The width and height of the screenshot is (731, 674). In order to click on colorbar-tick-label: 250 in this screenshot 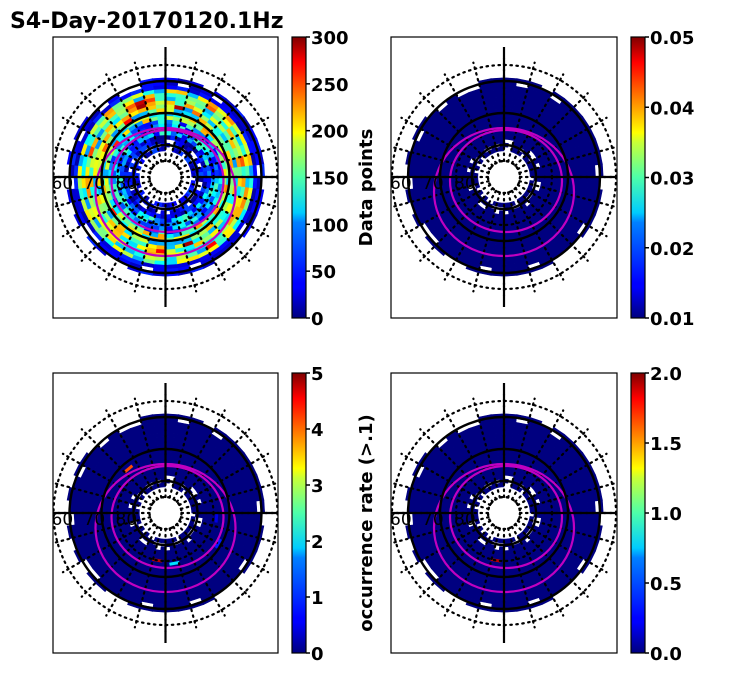, I will do `click(330, 85)`.